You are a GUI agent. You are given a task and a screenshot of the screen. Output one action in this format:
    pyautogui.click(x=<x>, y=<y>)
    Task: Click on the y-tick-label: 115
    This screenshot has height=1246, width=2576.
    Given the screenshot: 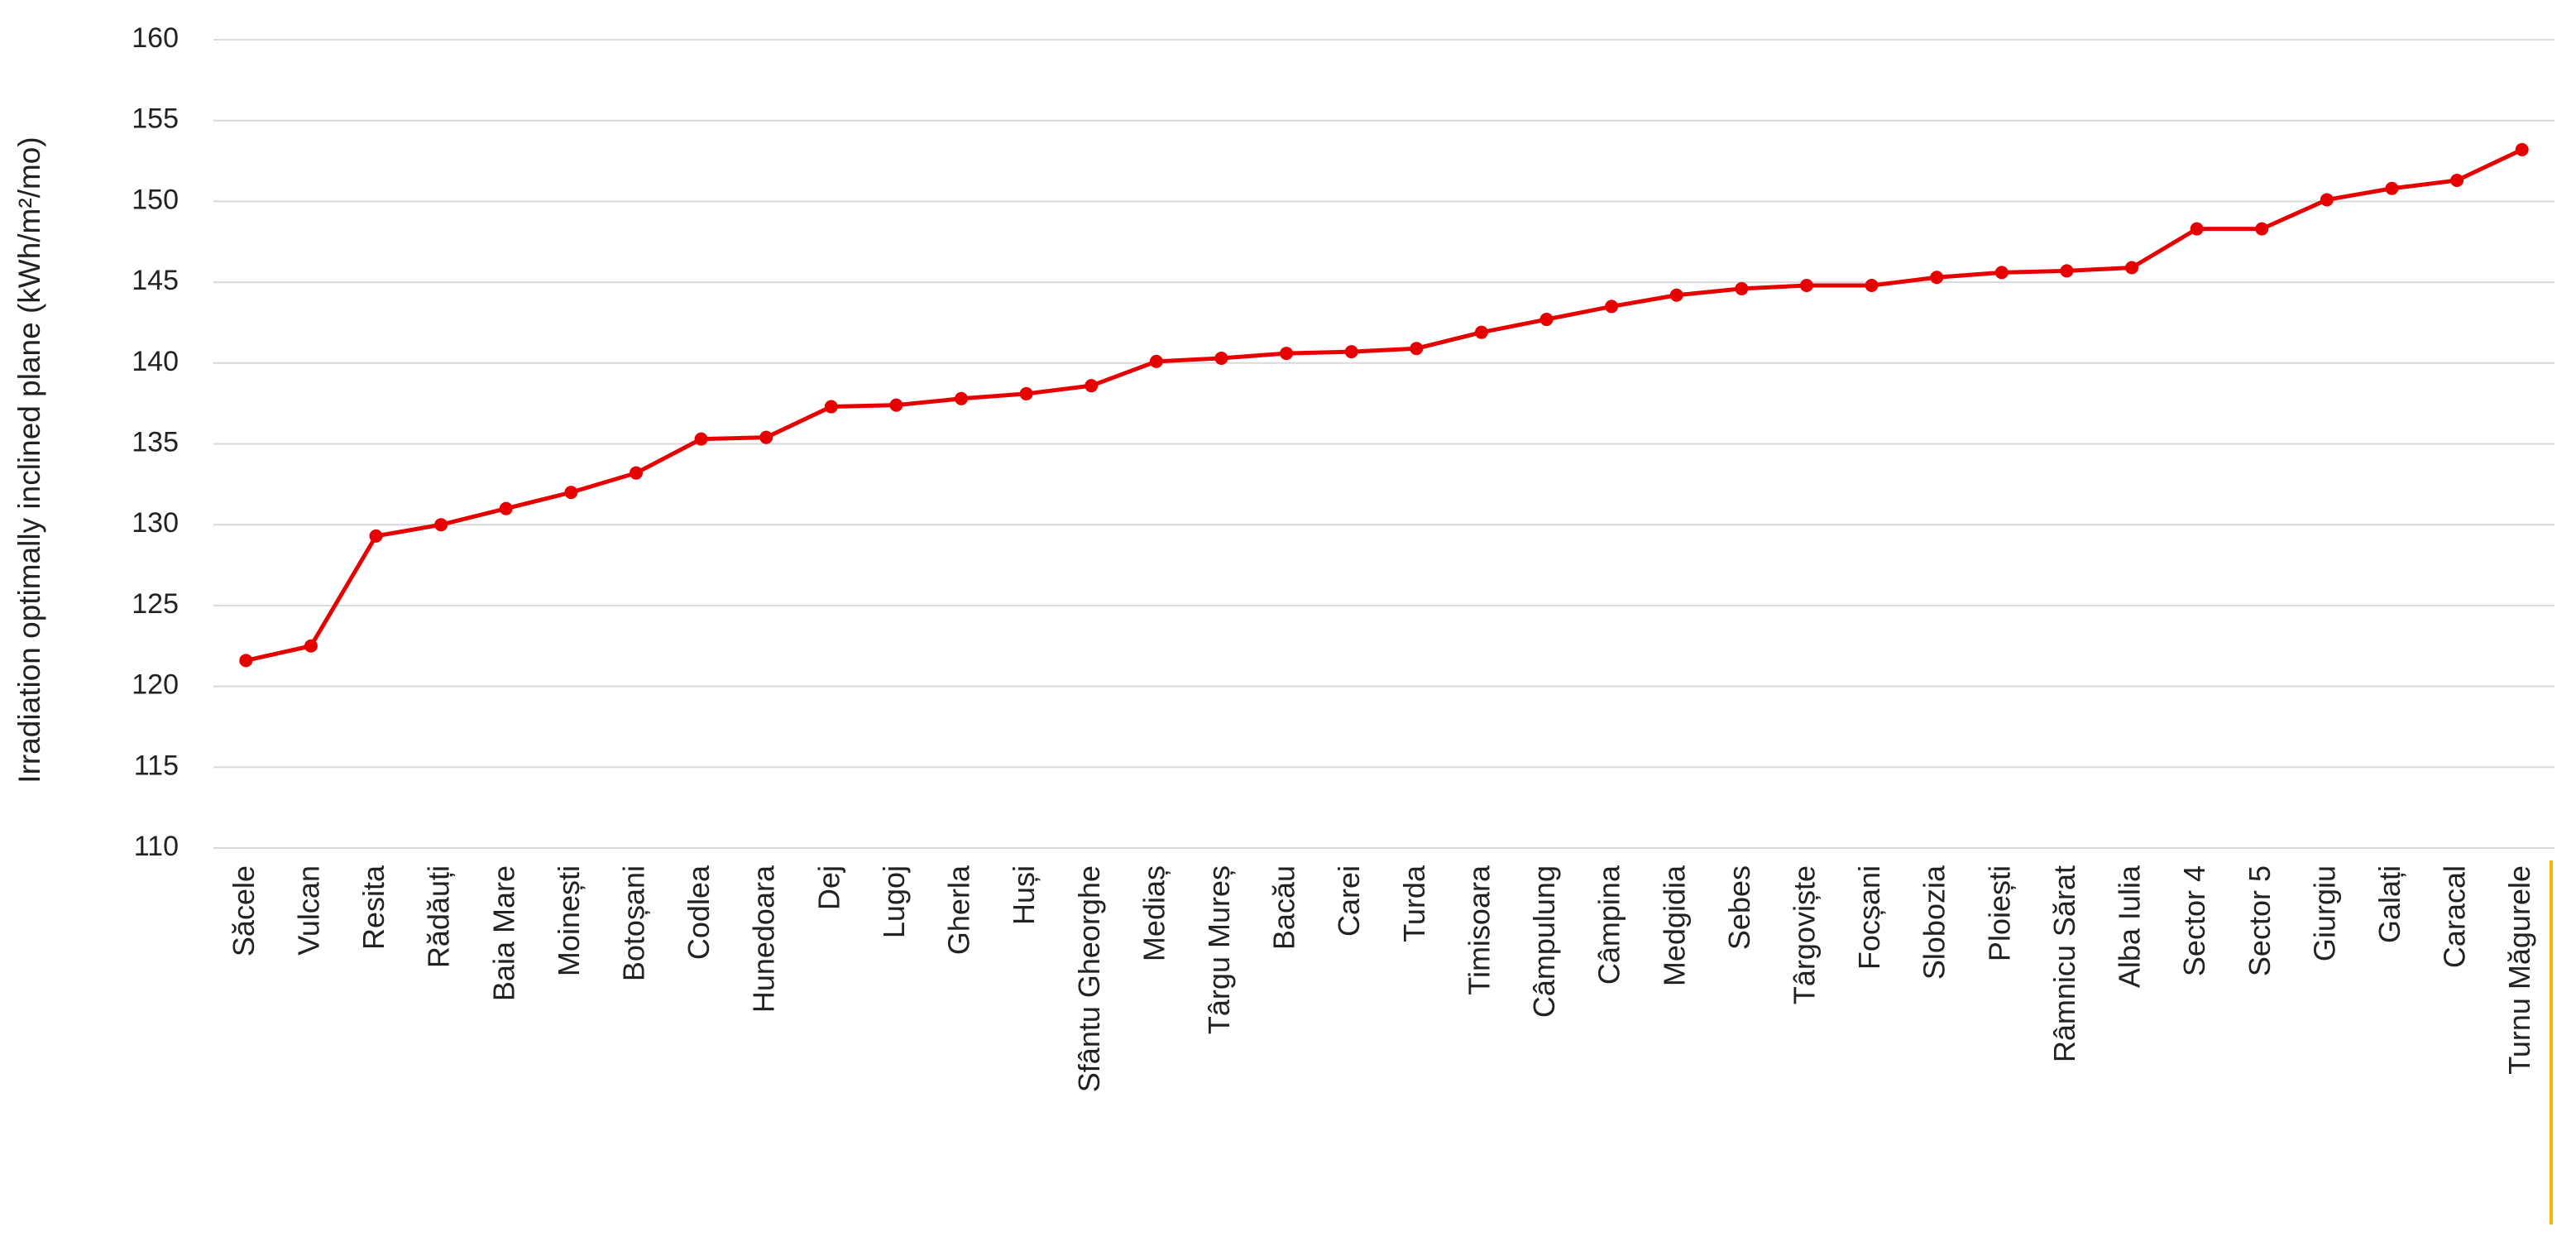 What is the action you would take?
    pyautogui.click(x=156, y=766)
    